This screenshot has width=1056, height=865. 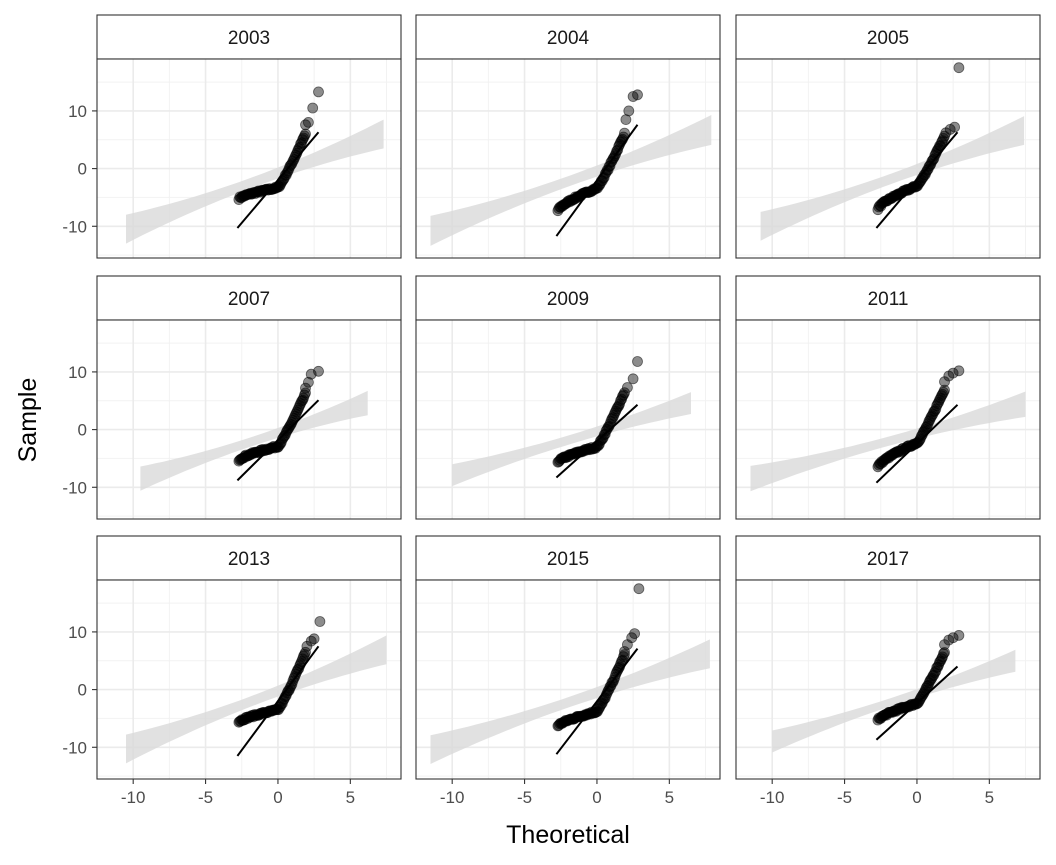 I want to click on facet-panel-2004: 2004, so click(x=568, y=136).